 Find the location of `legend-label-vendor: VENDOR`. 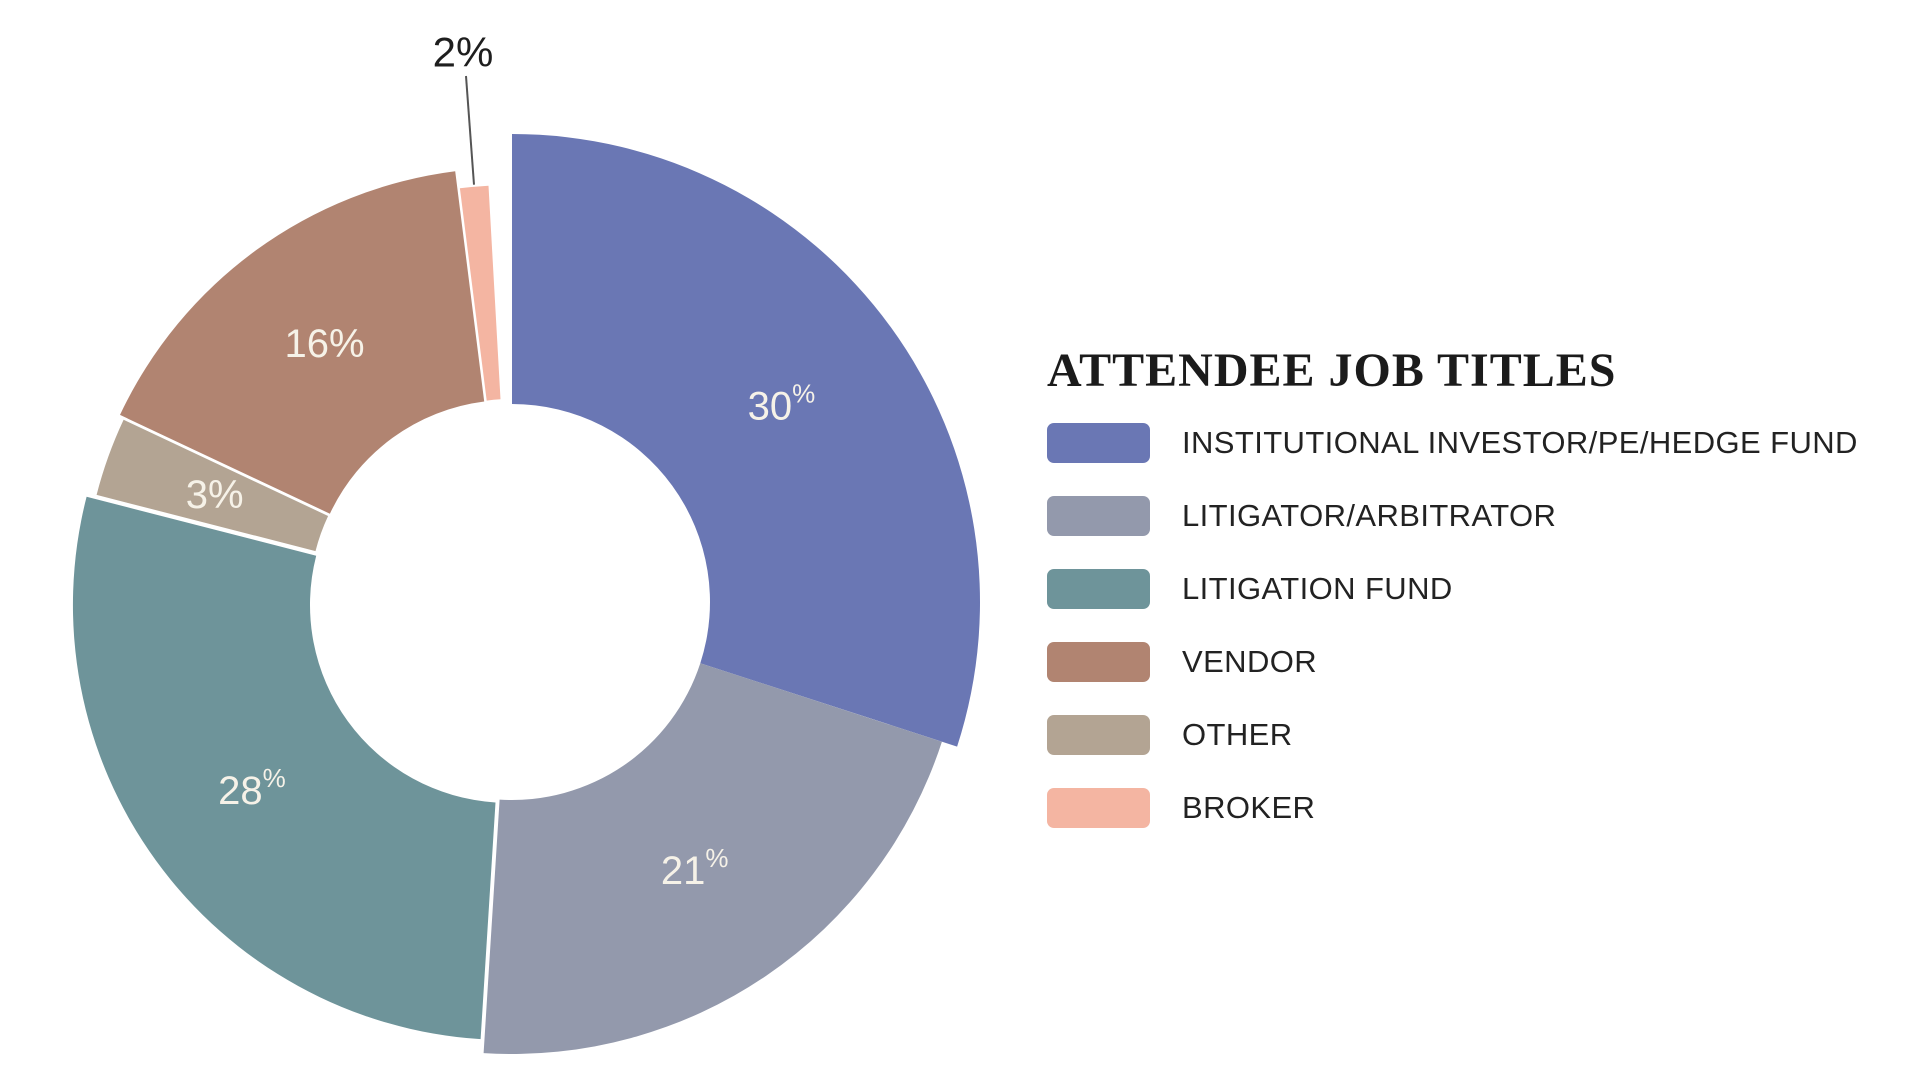

legend-label-vendor: VENDOR is located at coordinates (1250, 661).